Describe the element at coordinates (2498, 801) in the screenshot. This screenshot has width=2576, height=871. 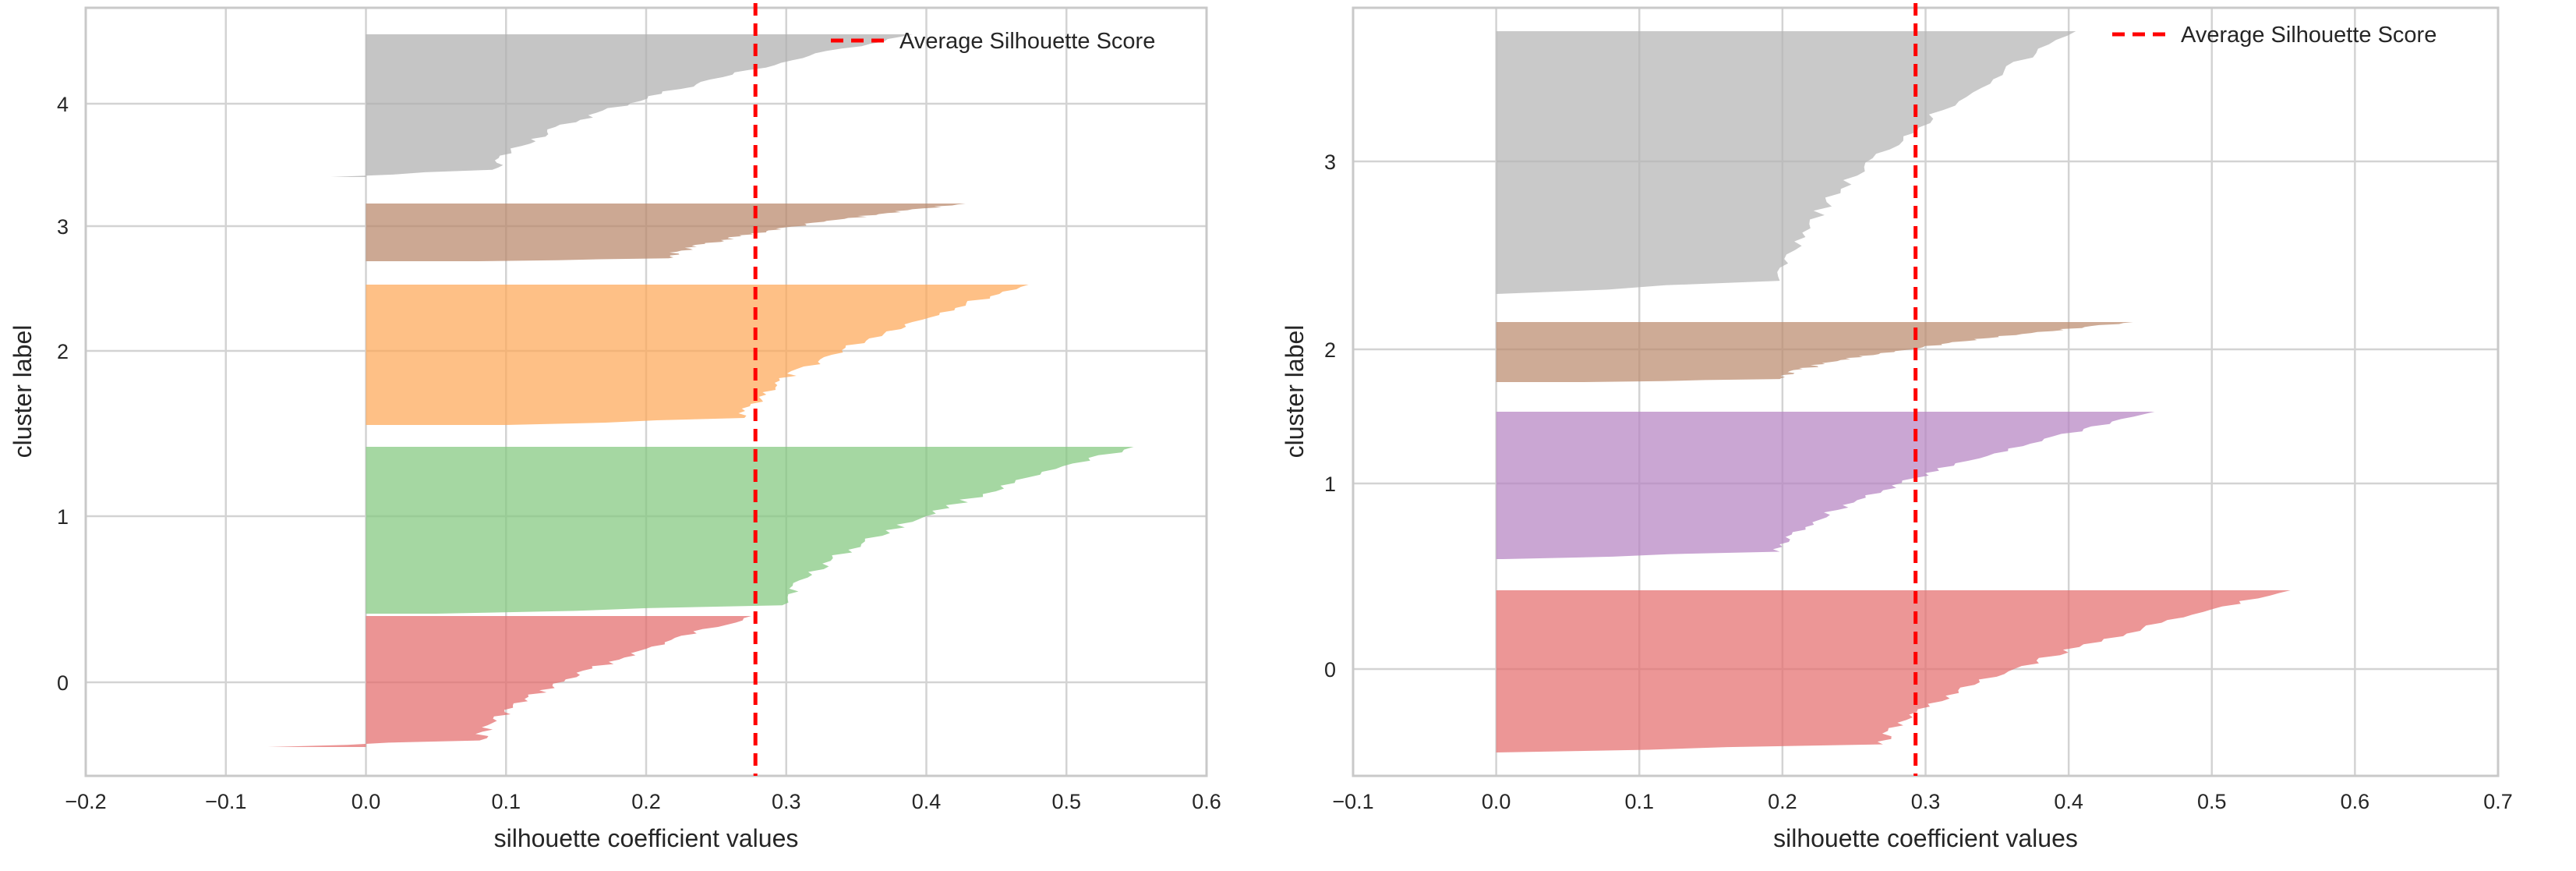
I see `x-tick-label: 0.7` at that location.